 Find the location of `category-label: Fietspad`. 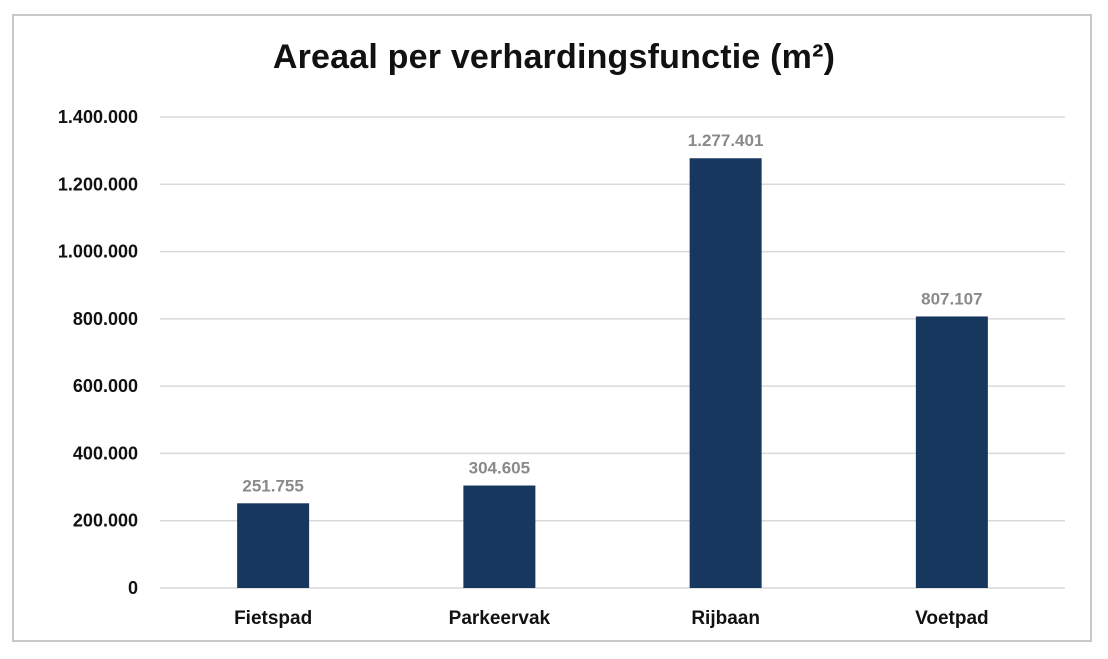

category-label: Fietspad is located at coordinates (273, 618).